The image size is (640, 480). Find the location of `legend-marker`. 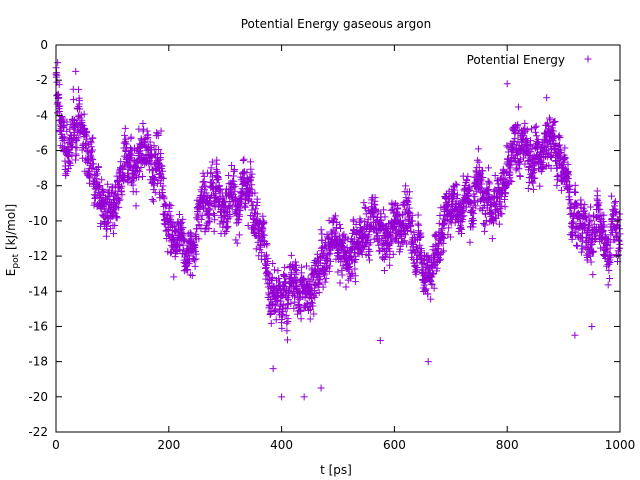

legend-marker is located at coordinates (588, 59).